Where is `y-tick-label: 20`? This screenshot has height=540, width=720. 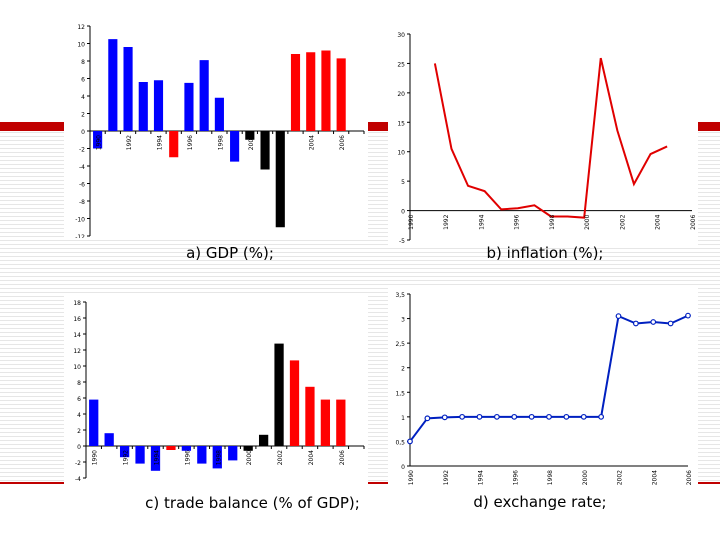
y-tick-label: 20 is located at coordinates (401, 94).